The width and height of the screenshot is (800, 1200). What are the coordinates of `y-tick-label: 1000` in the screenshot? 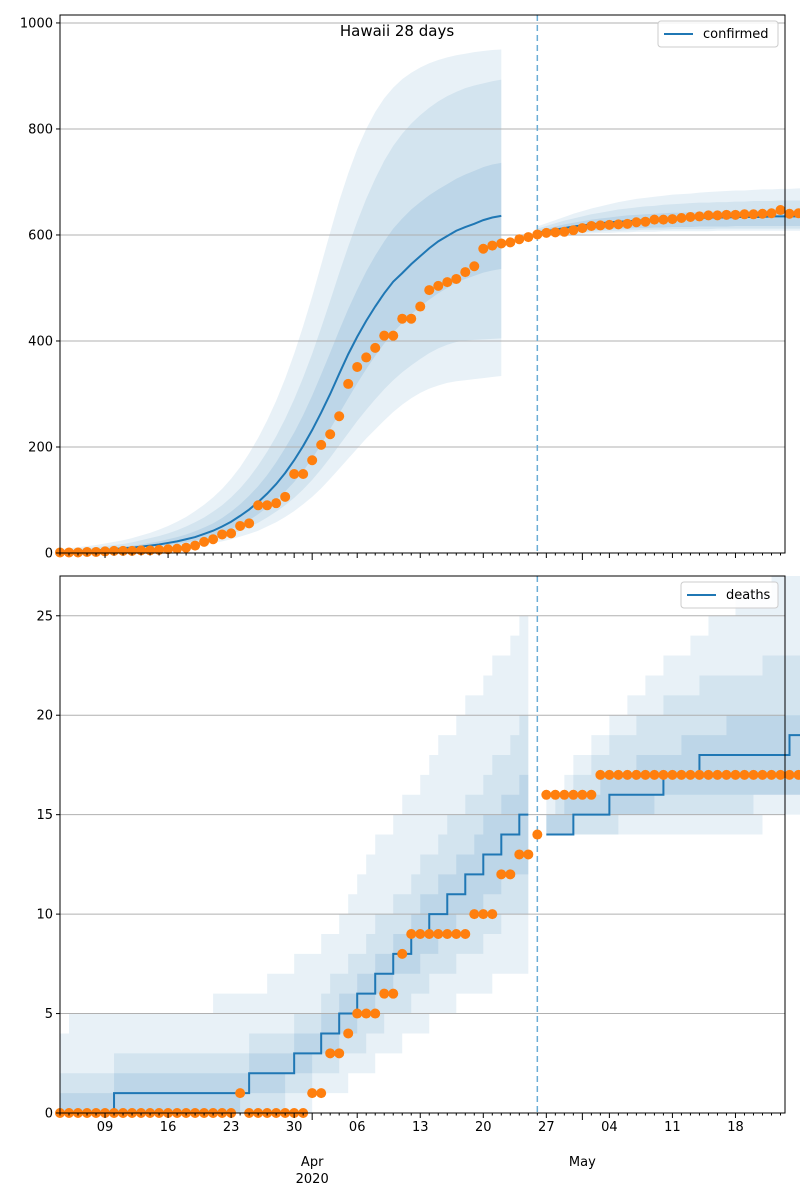 It's located at (36, 23).